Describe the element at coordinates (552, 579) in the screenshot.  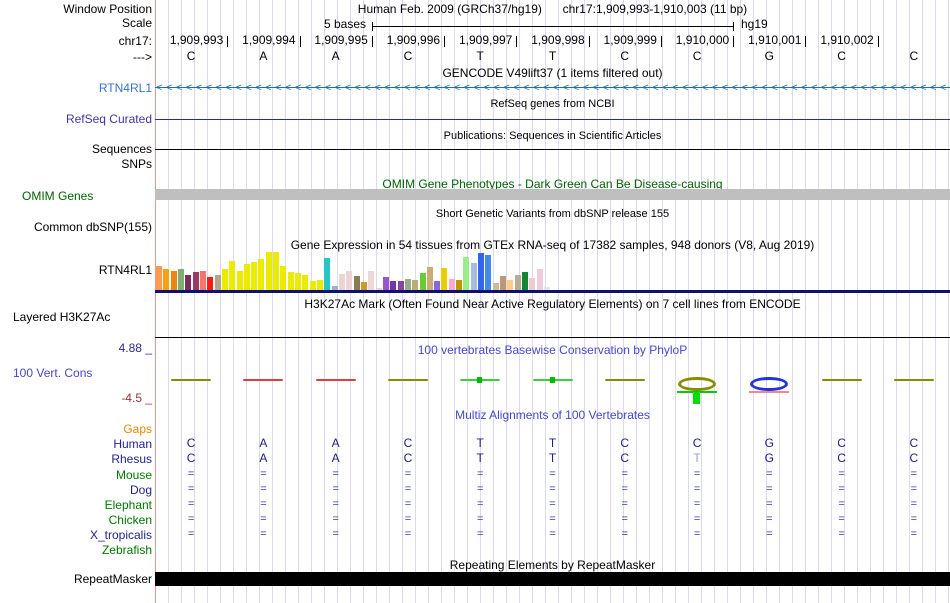
I see `repeatmasker-bar` at that location.